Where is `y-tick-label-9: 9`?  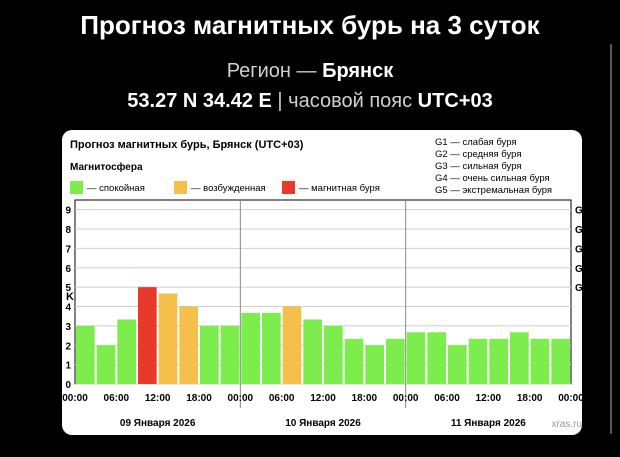 y-tick-label-9: 9 is located at coordinates (68, 211).